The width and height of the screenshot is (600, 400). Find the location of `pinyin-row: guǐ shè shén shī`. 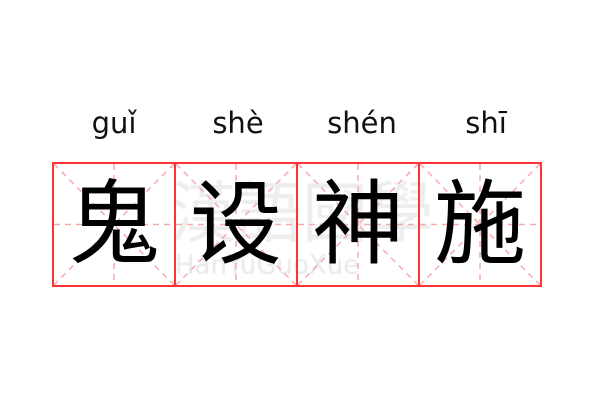

pinyin-row: guǐ shè shén shī is located at coordinates (300, 123).